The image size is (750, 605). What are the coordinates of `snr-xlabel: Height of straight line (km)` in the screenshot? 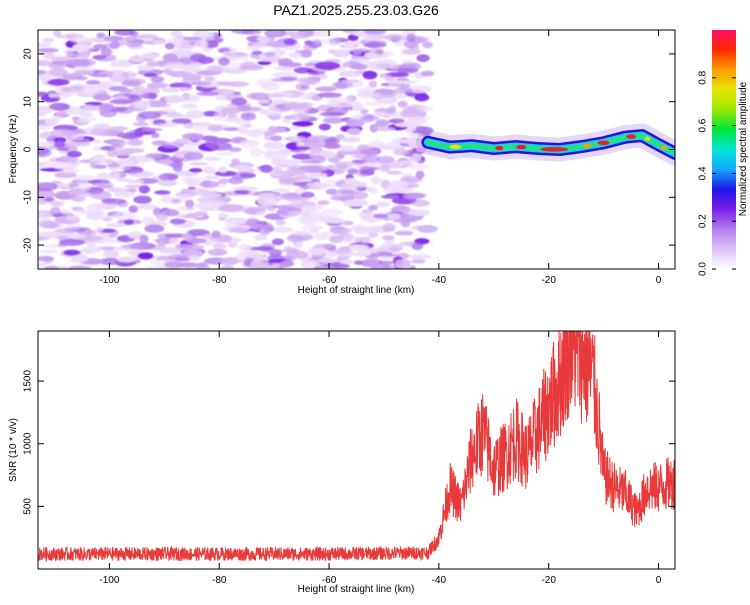 It's located at (356, 589).